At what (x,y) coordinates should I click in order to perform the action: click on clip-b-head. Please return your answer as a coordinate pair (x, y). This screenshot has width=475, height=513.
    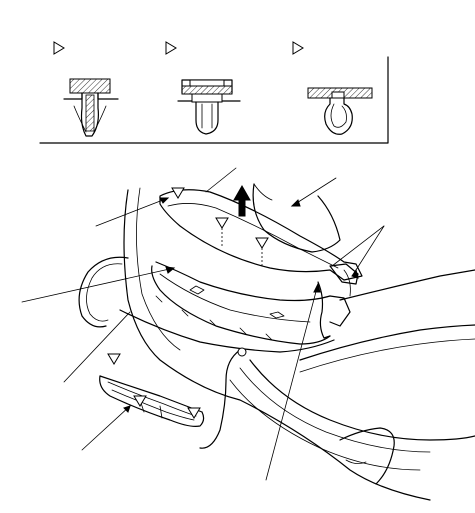
    Looking at the image, I should click on (207, 83).